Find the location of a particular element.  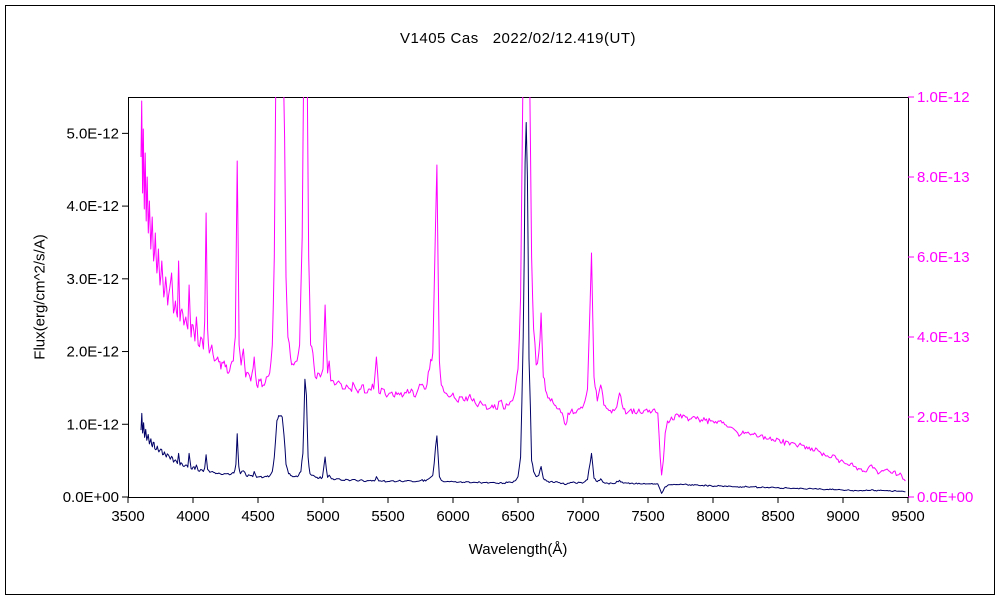

x-tick-label: 5000 is located at coordinates (322, 516).